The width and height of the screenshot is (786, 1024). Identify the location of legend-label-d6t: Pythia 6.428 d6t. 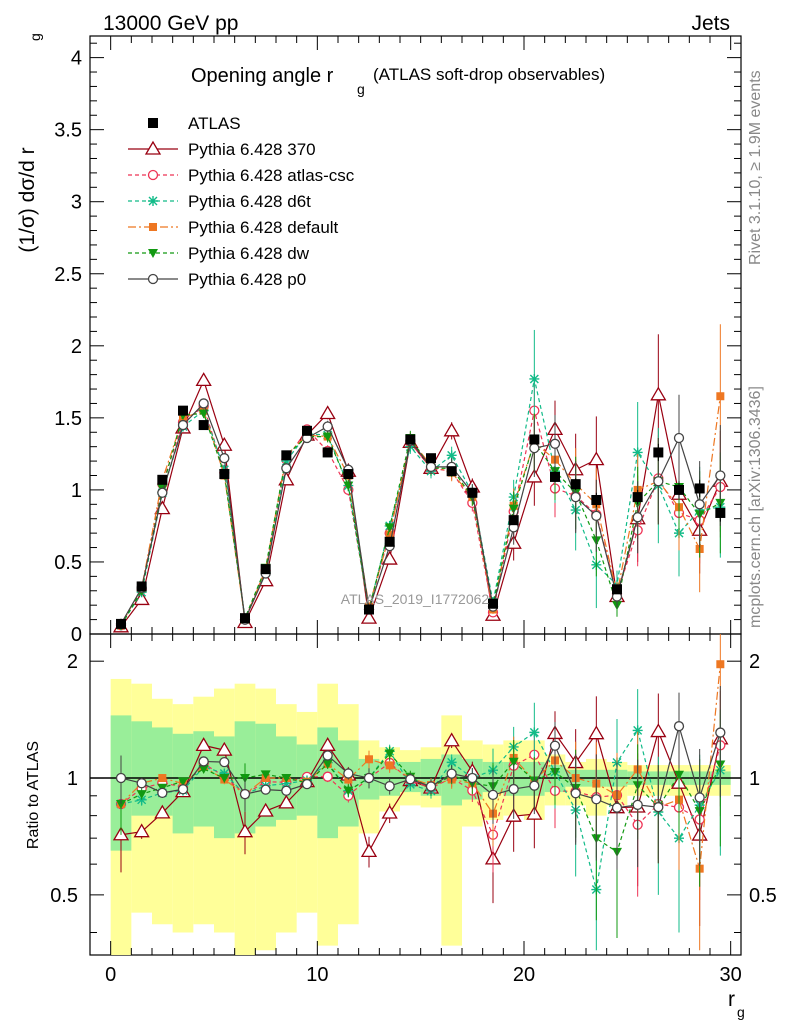
(249, 201).